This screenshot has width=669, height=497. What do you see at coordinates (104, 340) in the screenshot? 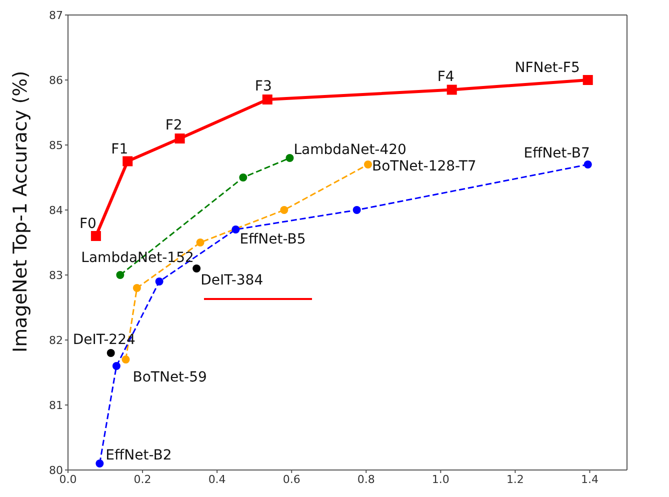
I see `annotation: DeIT-224` at bounding box center [104, 340].